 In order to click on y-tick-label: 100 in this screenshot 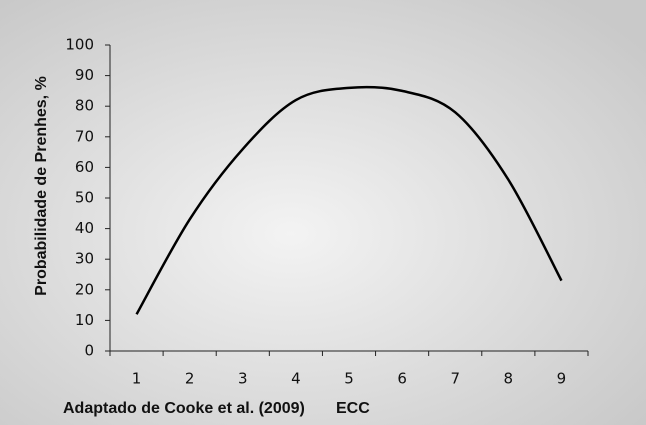, I will do `click(79, 45)`.